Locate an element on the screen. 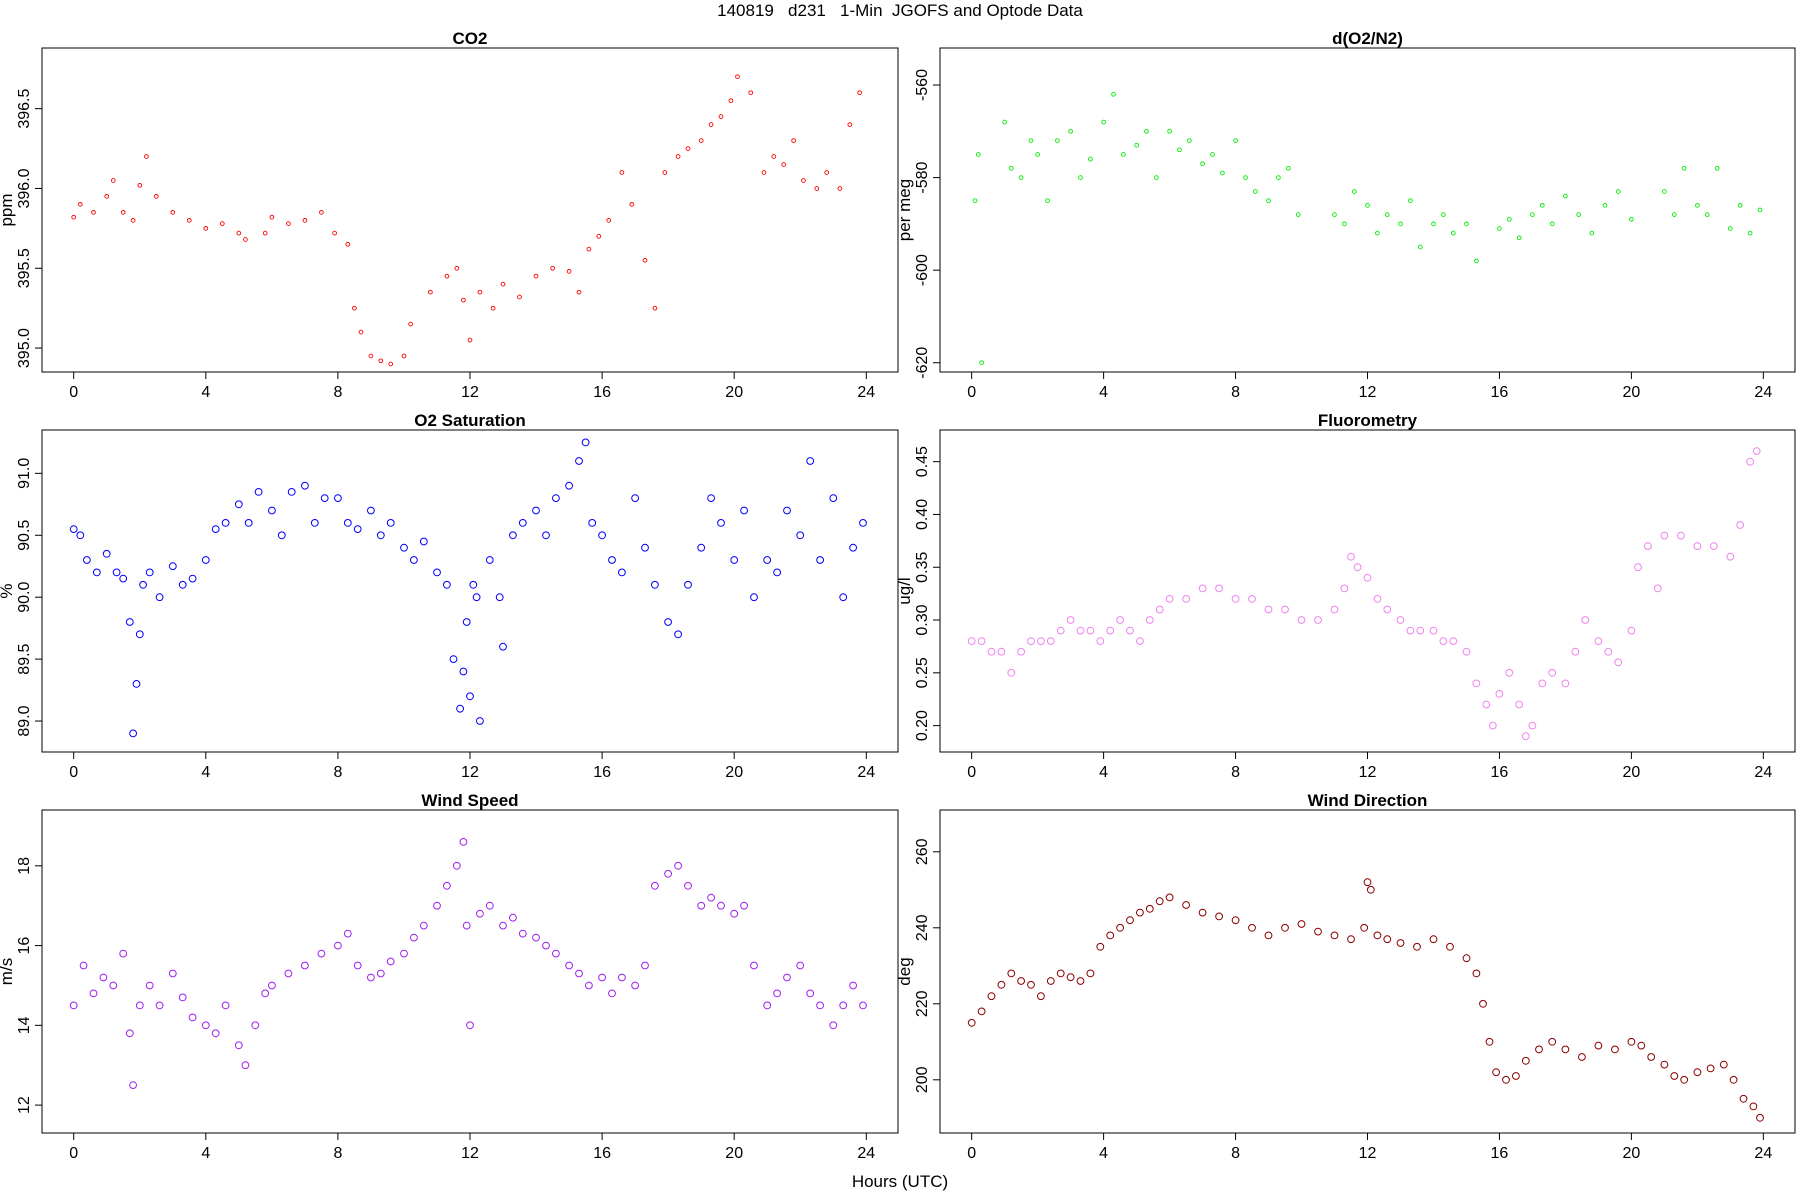  x-tick-label: 24 is located at coordinates (866, 392).